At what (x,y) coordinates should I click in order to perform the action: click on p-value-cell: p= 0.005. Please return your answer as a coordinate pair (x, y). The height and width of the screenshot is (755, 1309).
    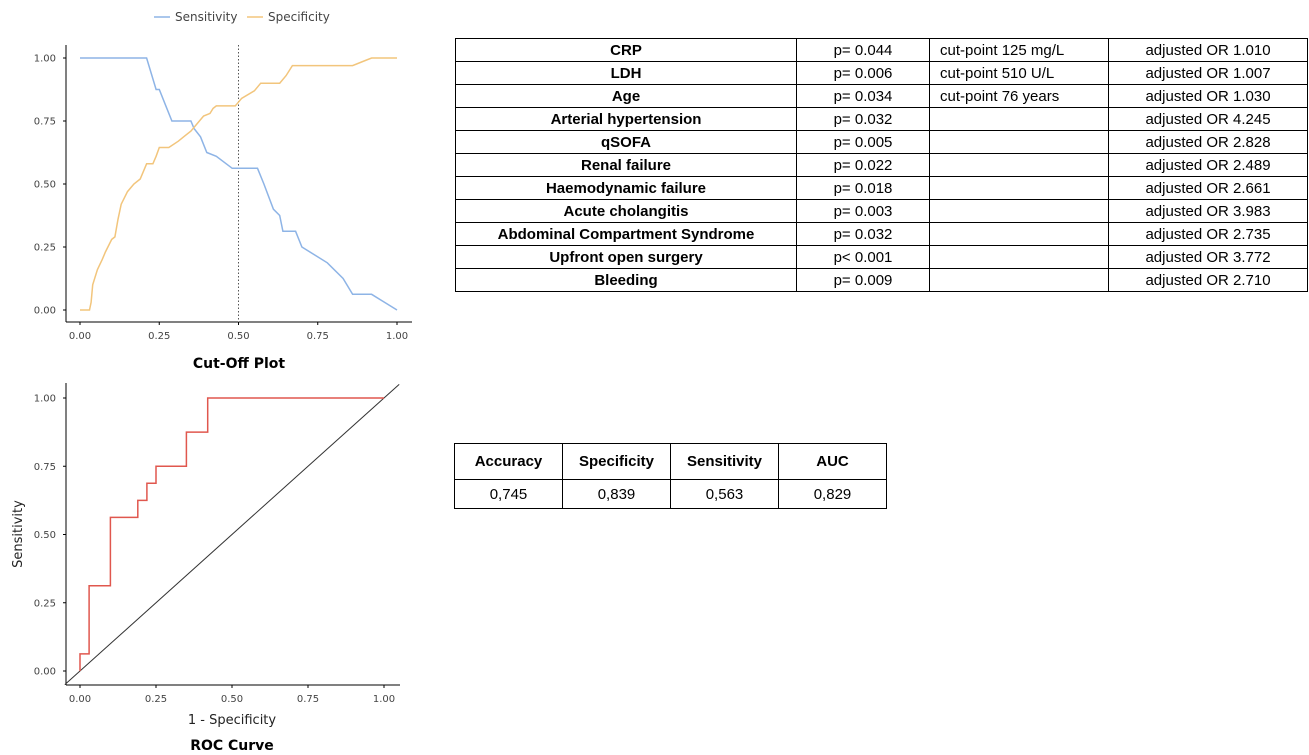
    Looking at the image, I should click on (863, 142).